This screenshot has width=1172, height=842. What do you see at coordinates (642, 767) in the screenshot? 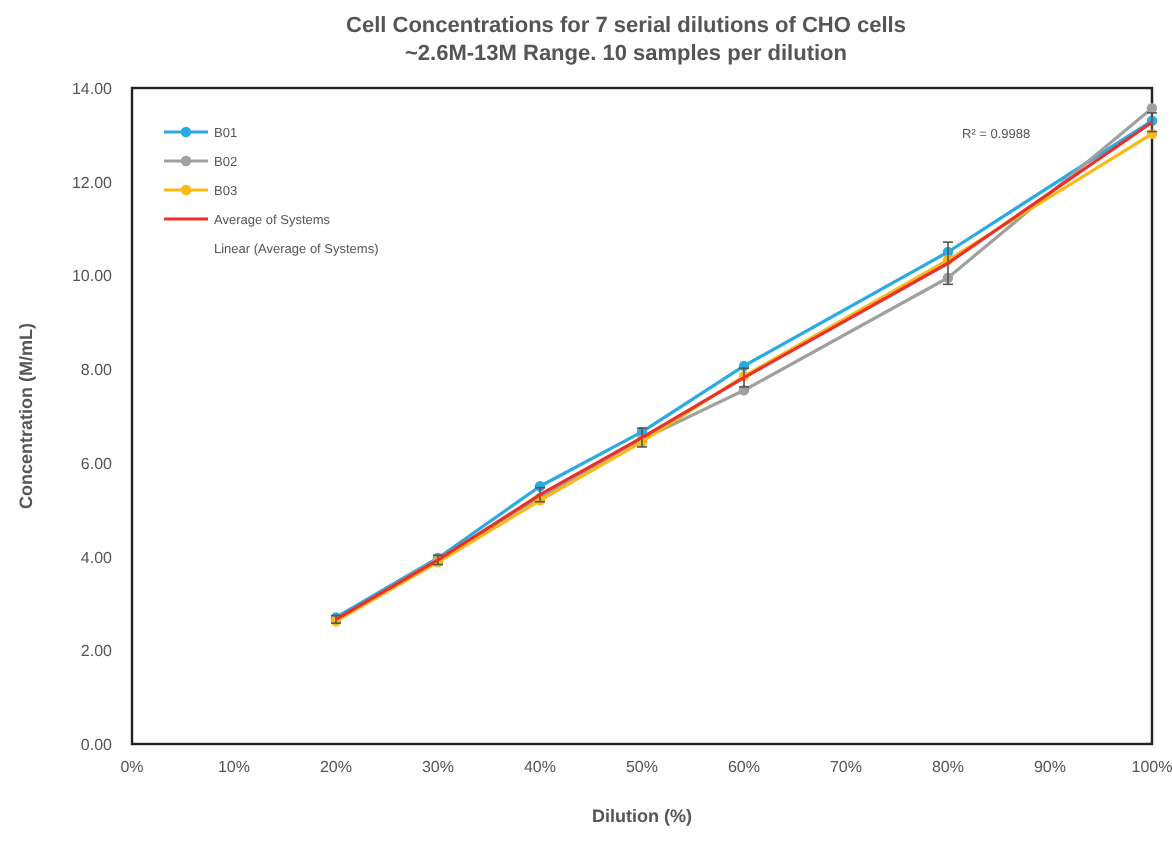
I see `x-tick-label: 50%` at bounding box center [642, 767].